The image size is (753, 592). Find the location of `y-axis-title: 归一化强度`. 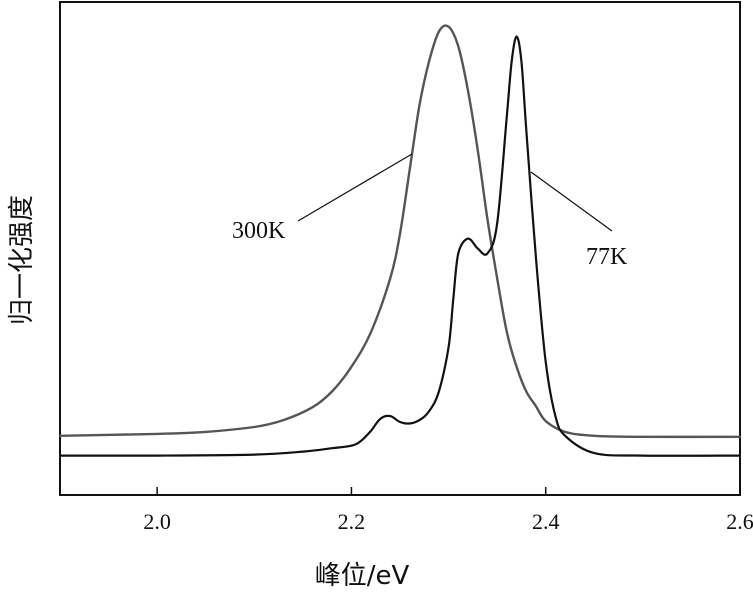

y-axis-title: 归一化强度 is located at coordinates (22, 260).